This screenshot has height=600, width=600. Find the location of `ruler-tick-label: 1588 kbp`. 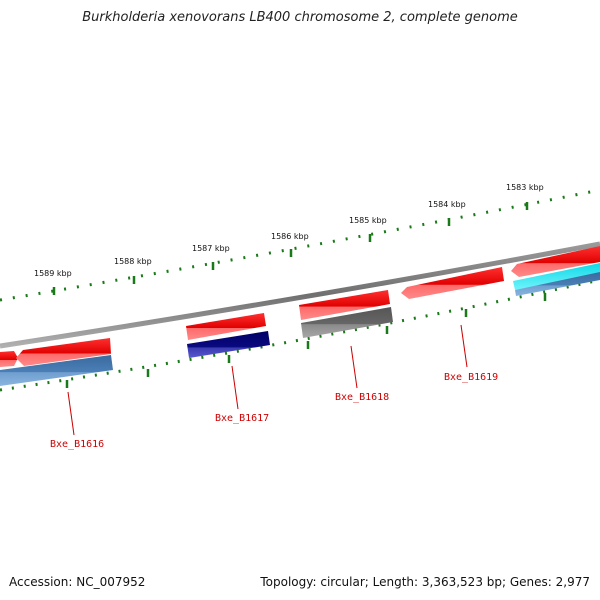

ruler-tick-label: 1588 kbp is located at coordinates (133, 261).